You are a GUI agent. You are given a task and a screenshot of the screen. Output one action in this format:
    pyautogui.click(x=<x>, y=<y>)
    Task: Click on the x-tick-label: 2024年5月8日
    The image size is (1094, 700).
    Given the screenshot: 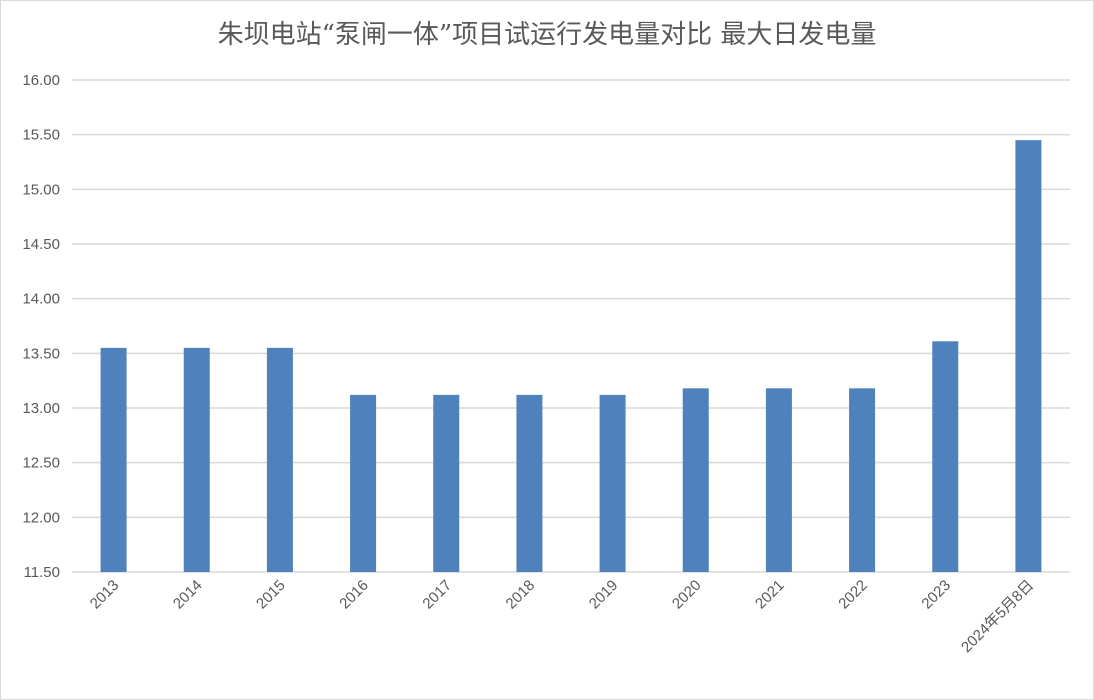 What is the action you would take?
    pyautogui.click(x=997, y=616)
    